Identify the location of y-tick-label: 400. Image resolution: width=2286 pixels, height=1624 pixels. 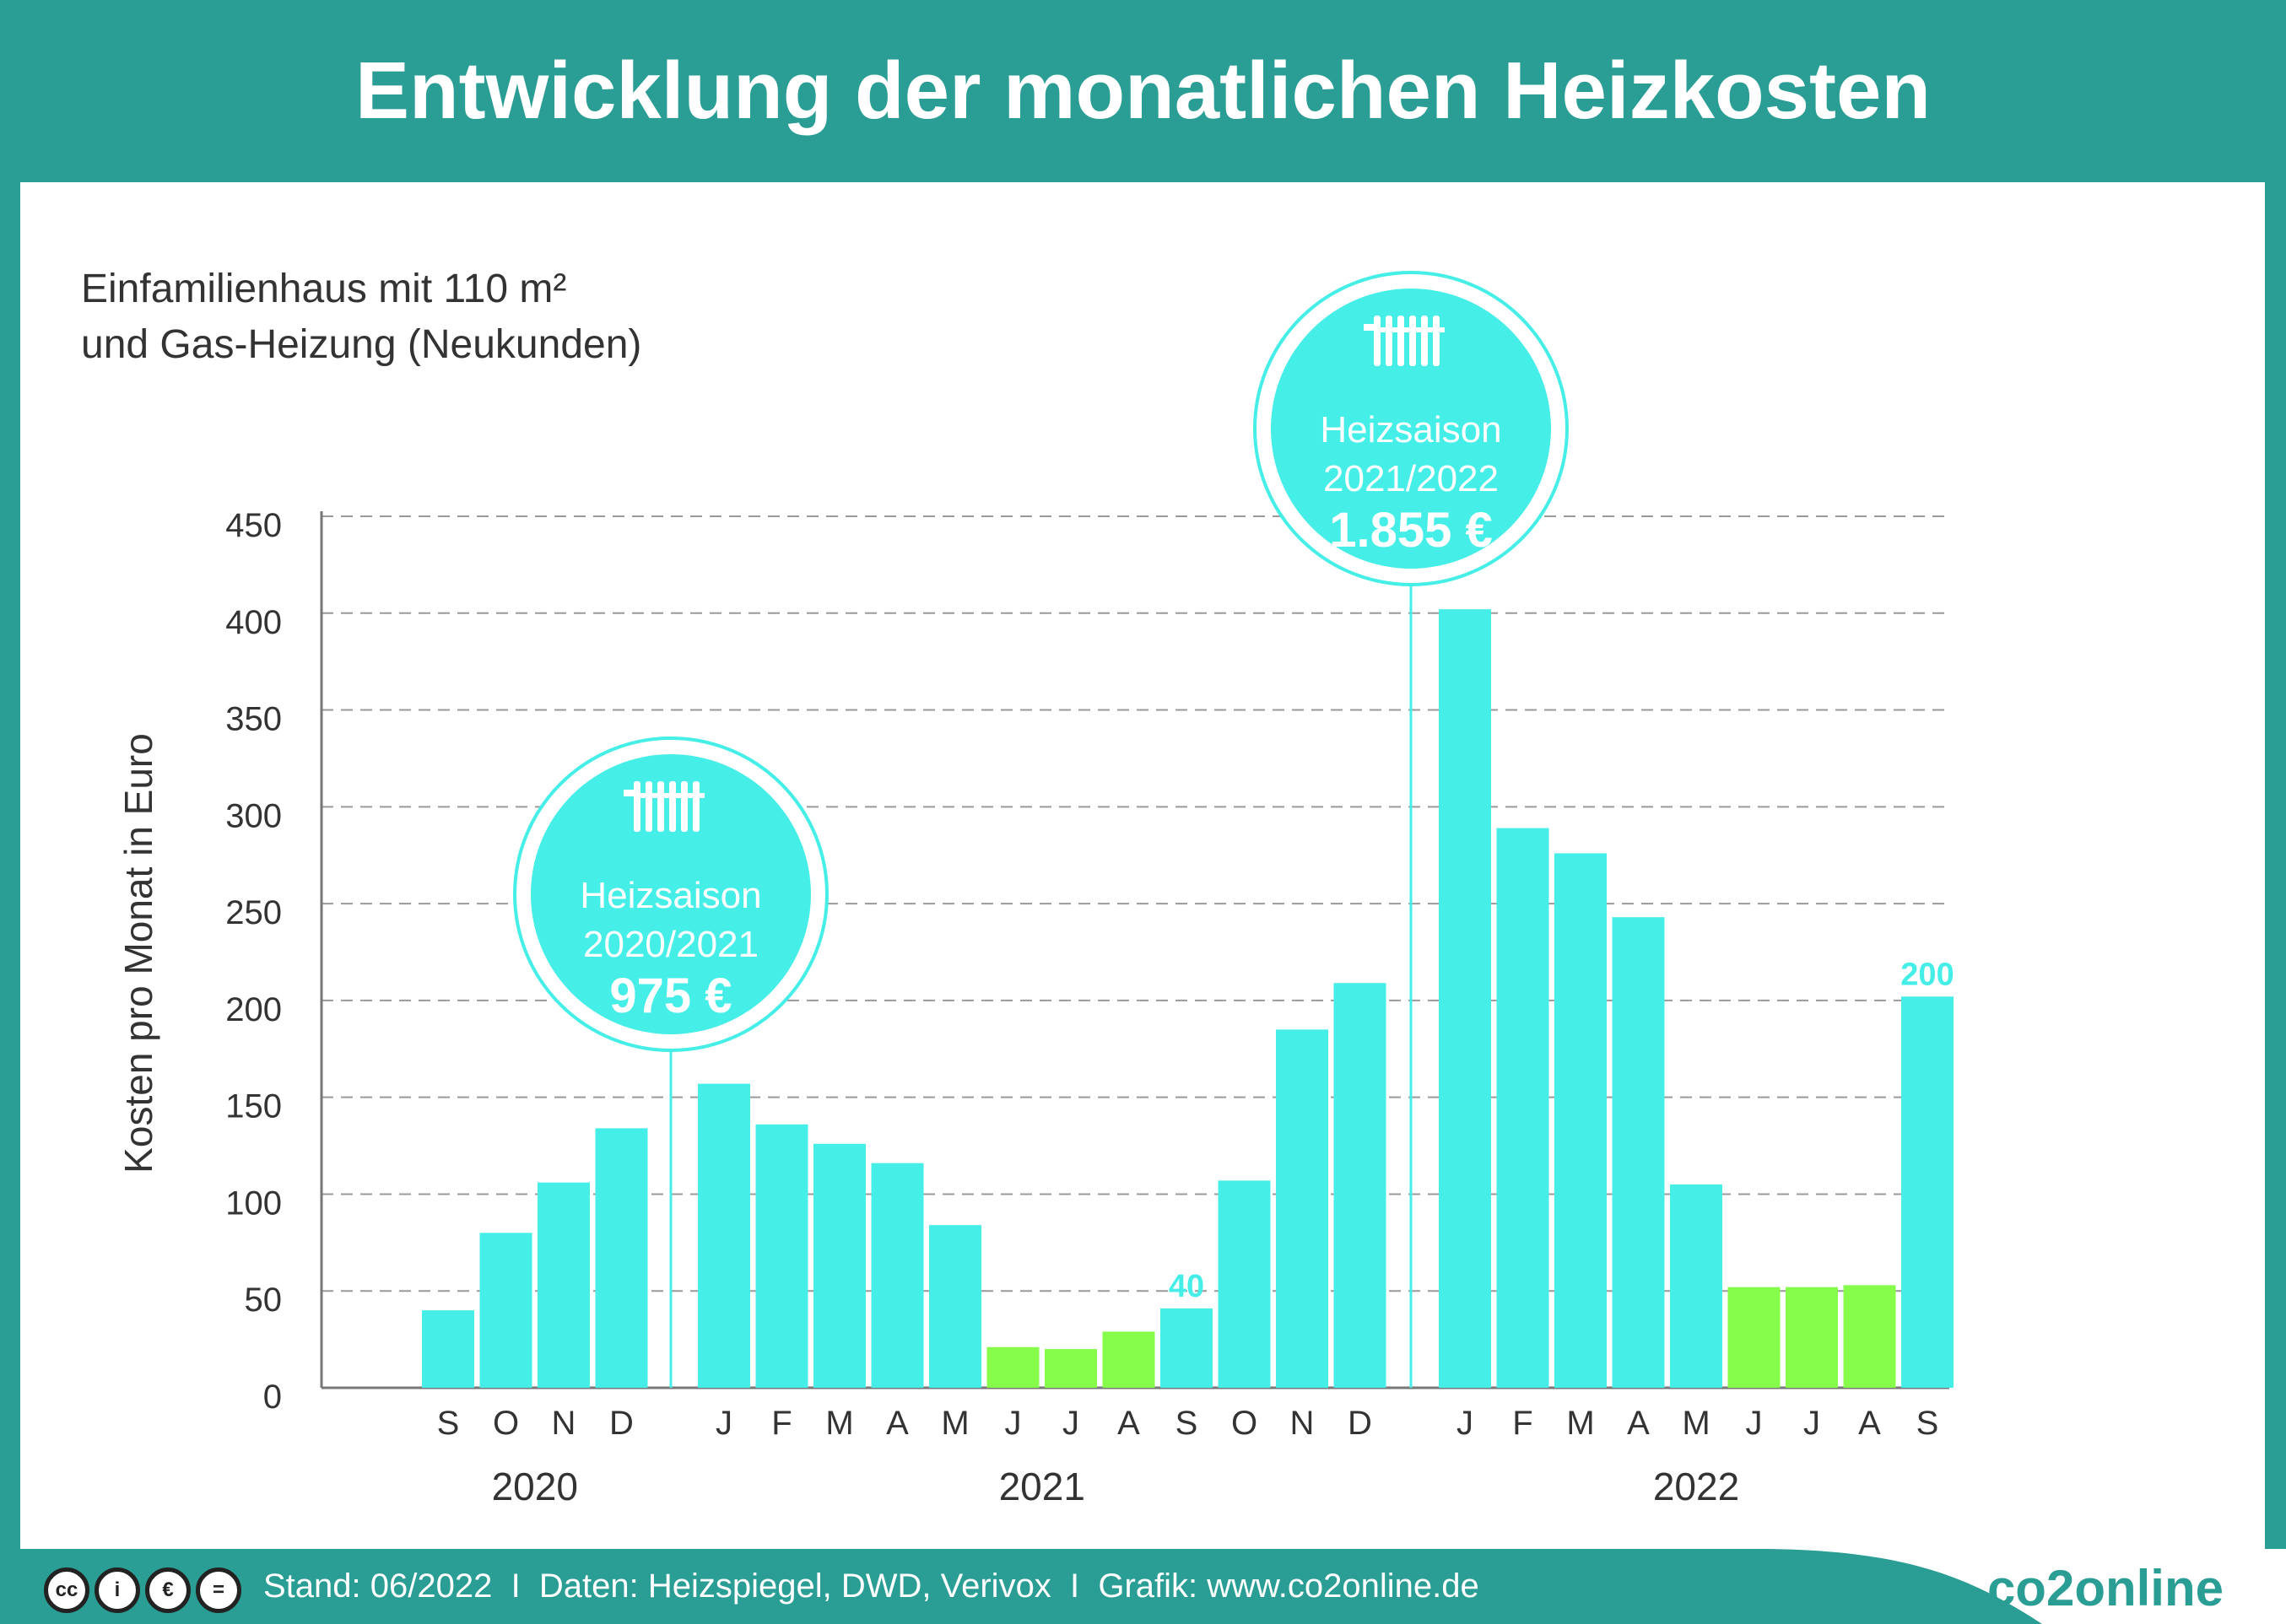
(253, 622).